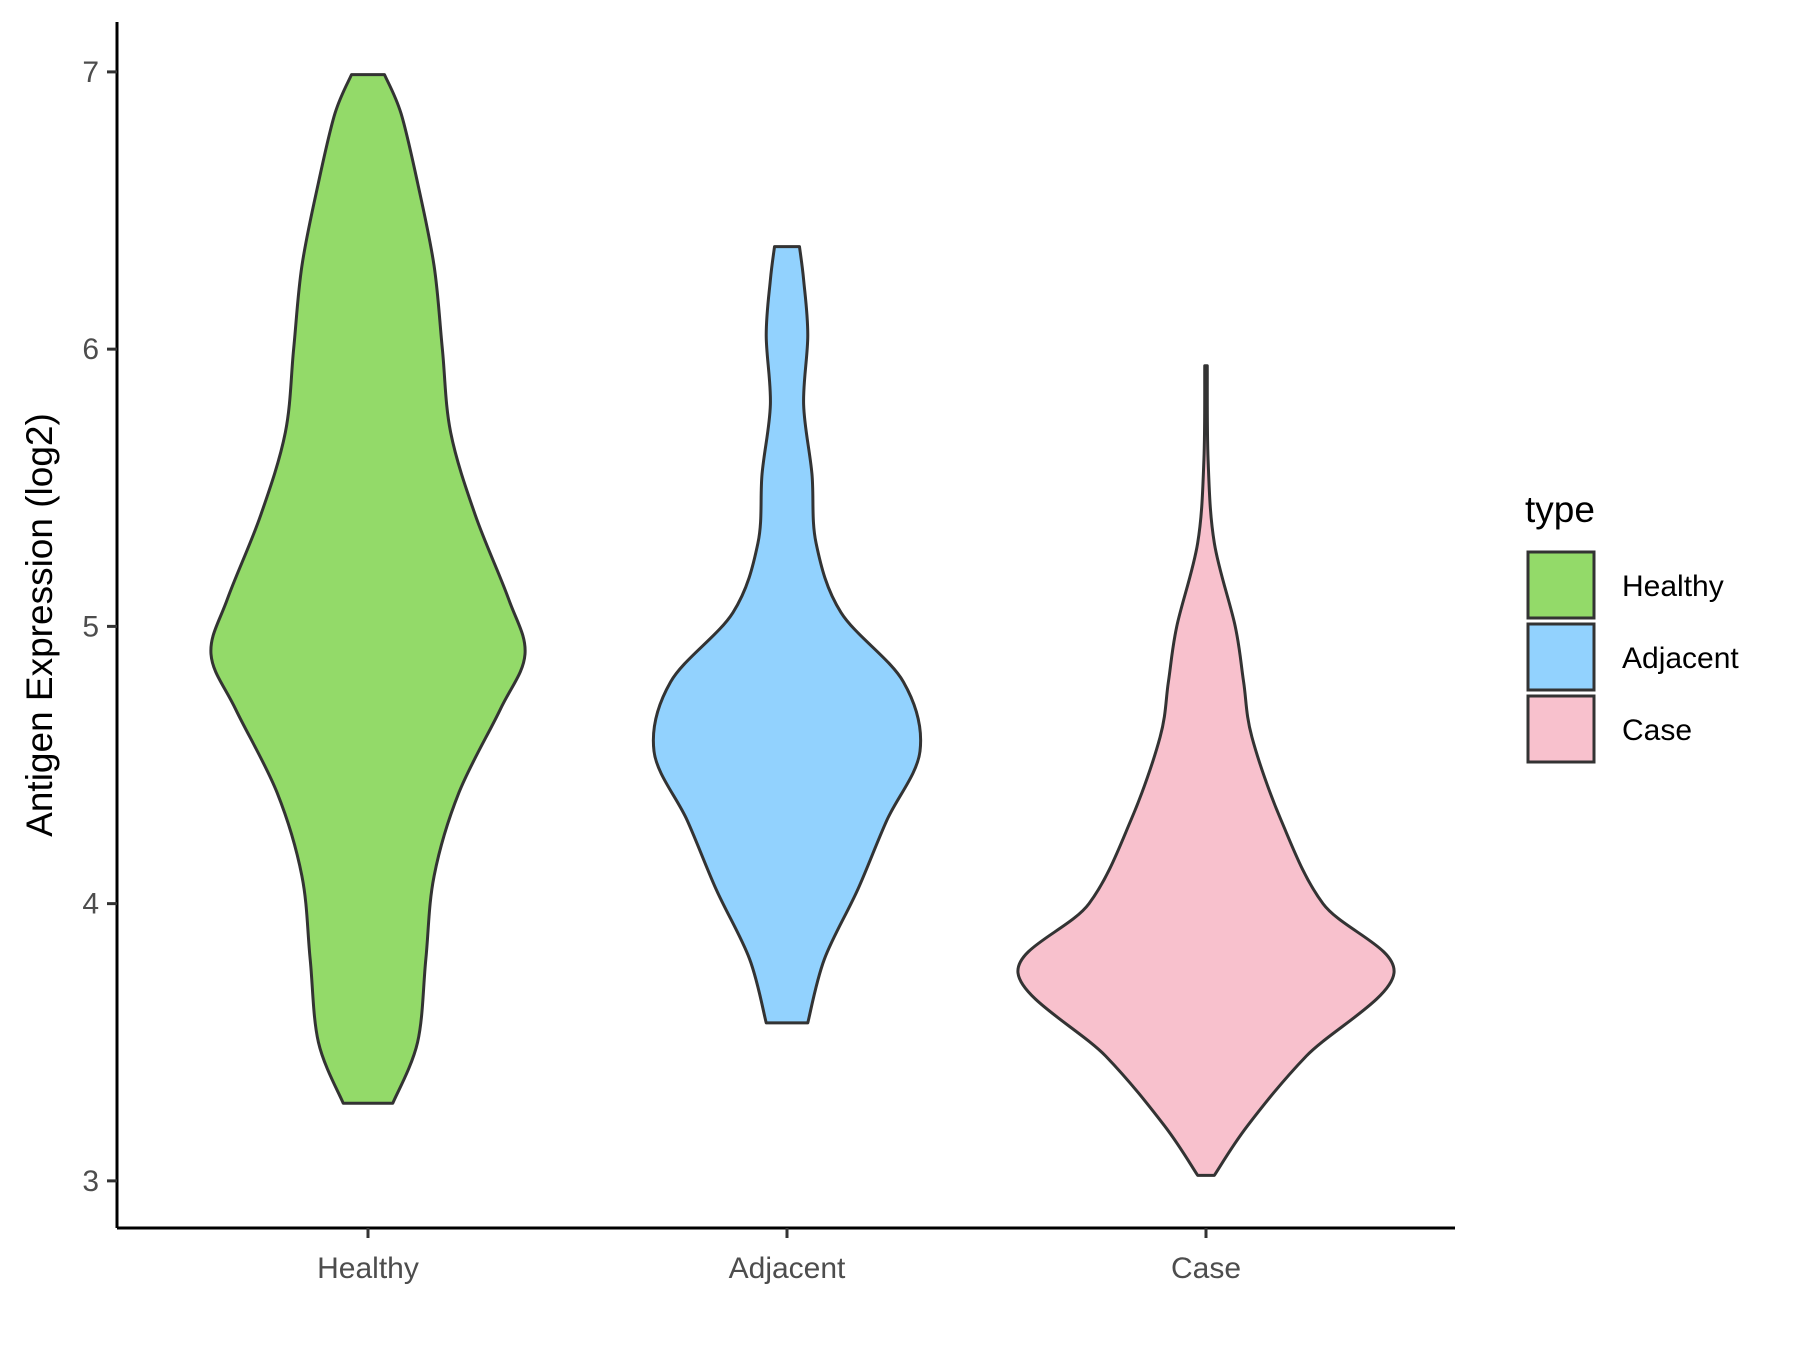 The width and height of the screenshot is (1800, 1355). Describe the element at coordinates (90, 72) in the screenshot. I see `y-tick-label: 7` at that location.